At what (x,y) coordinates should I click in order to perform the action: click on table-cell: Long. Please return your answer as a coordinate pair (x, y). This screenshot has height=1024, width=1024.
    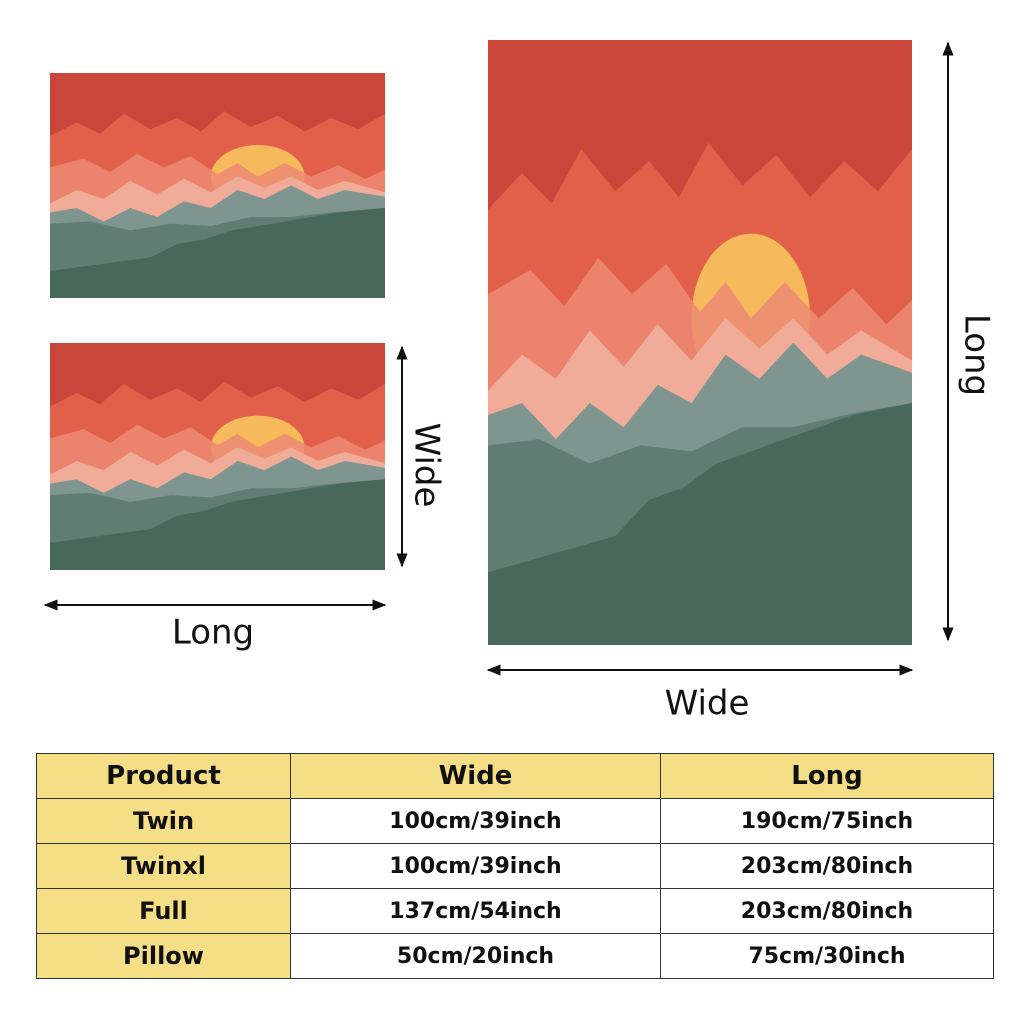
    Looking at the image, I should click on (827, 776).